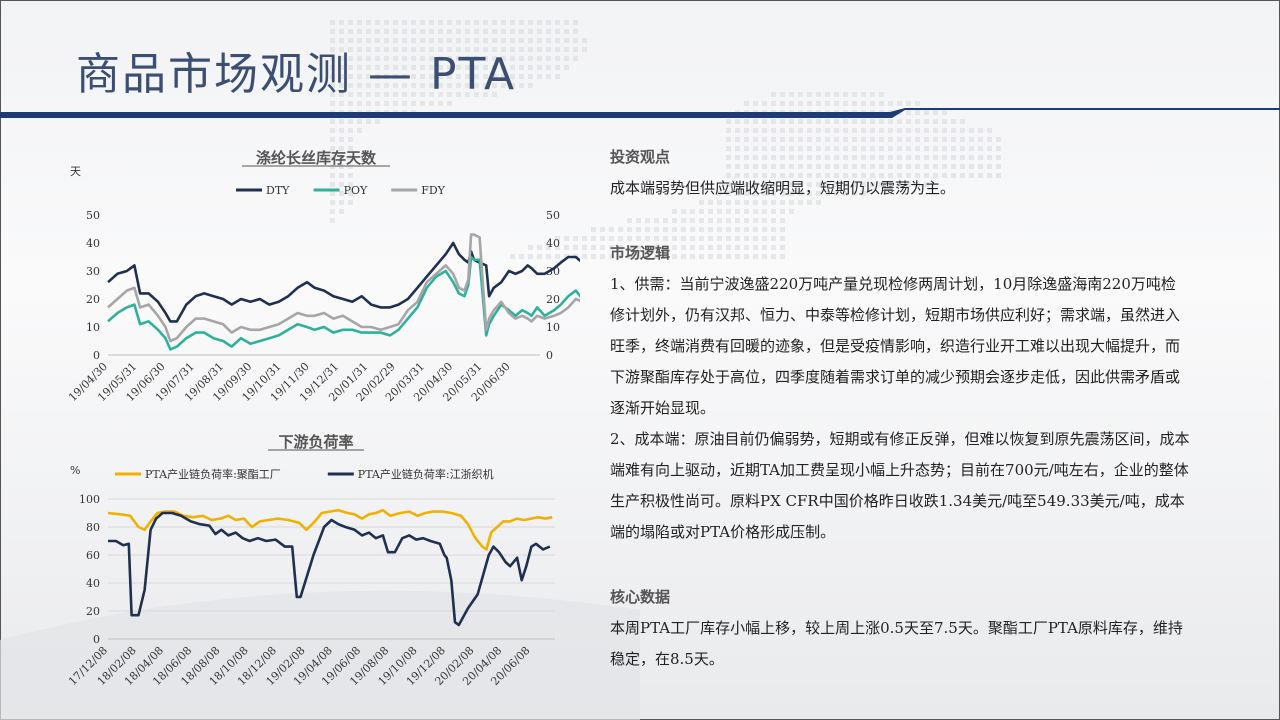 This screenshot has width=1280, height=720. I want to click on investment-view-heading: 投资观点, so click(640, 157).